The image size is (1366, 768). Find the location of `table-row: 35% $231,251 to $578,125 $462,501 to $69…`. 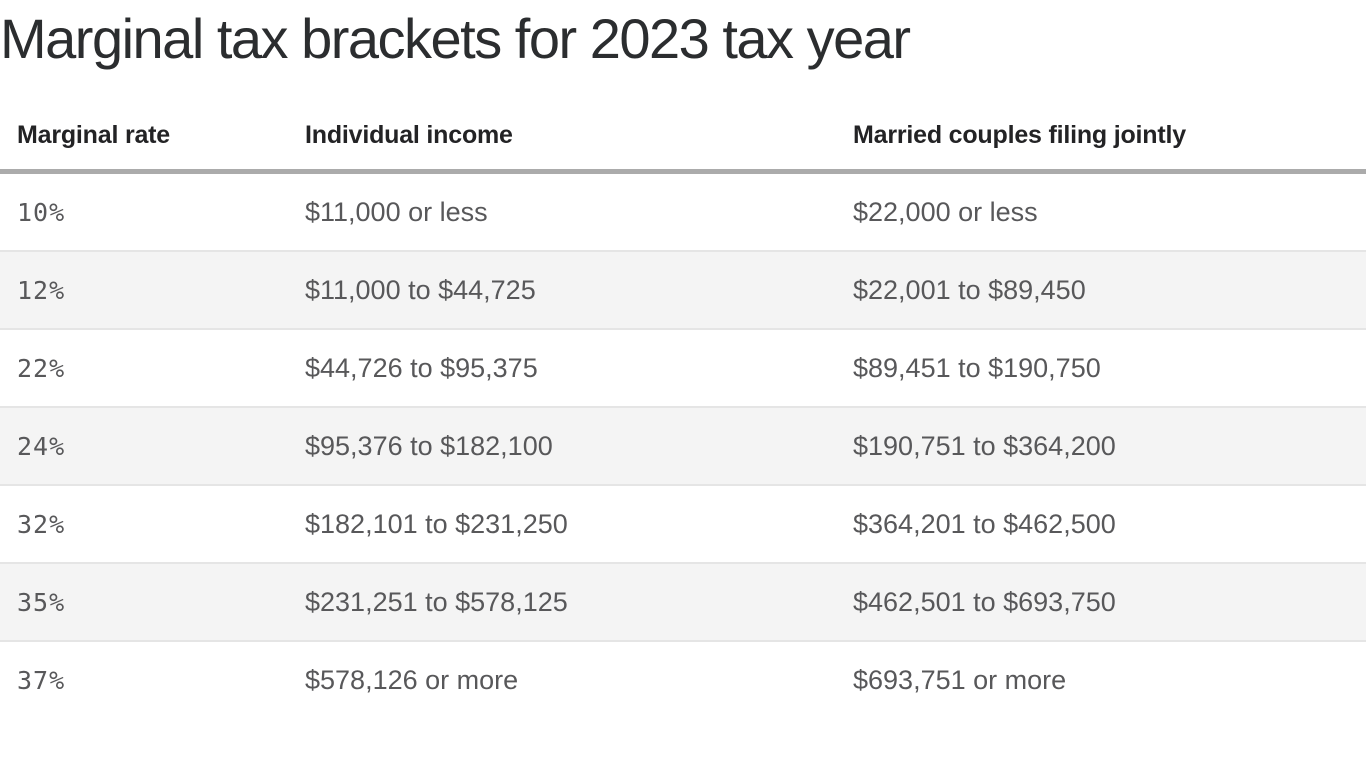

table-row: 35% $231,251 to $578,125 $462,501 to $69… is located at coordinates (683, 602).